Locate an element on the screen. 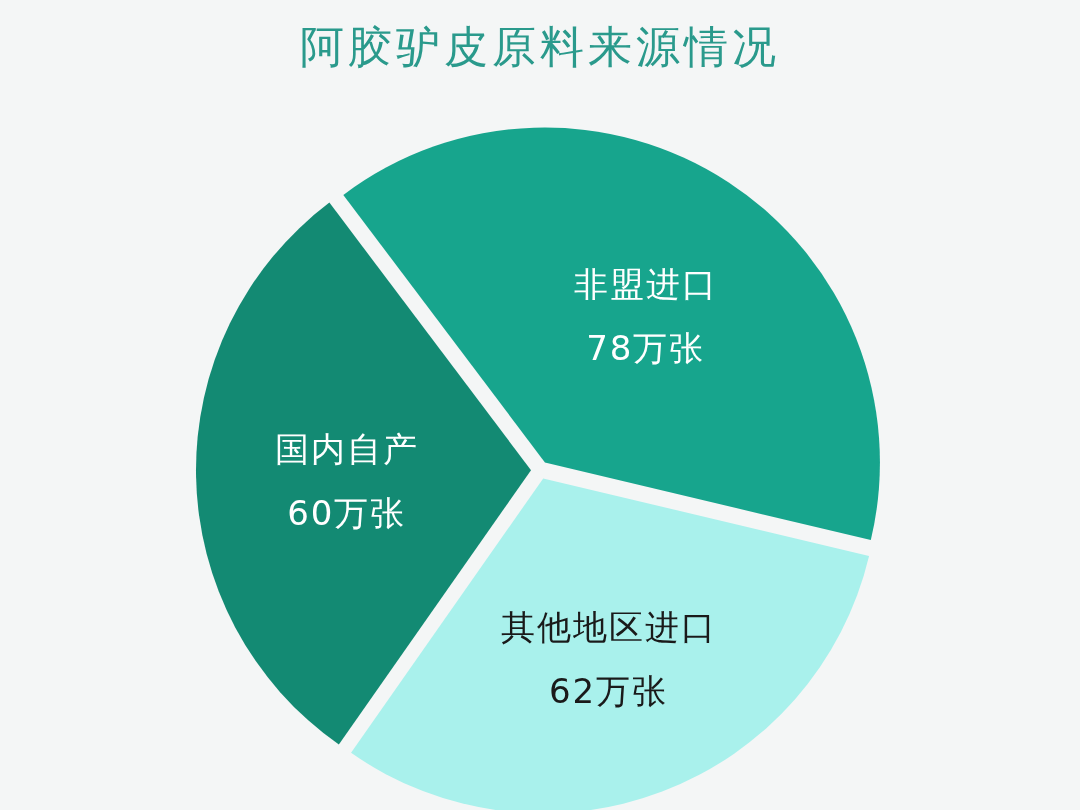  slice-label: 其他地区进口 is located at coordinates (608, 626).